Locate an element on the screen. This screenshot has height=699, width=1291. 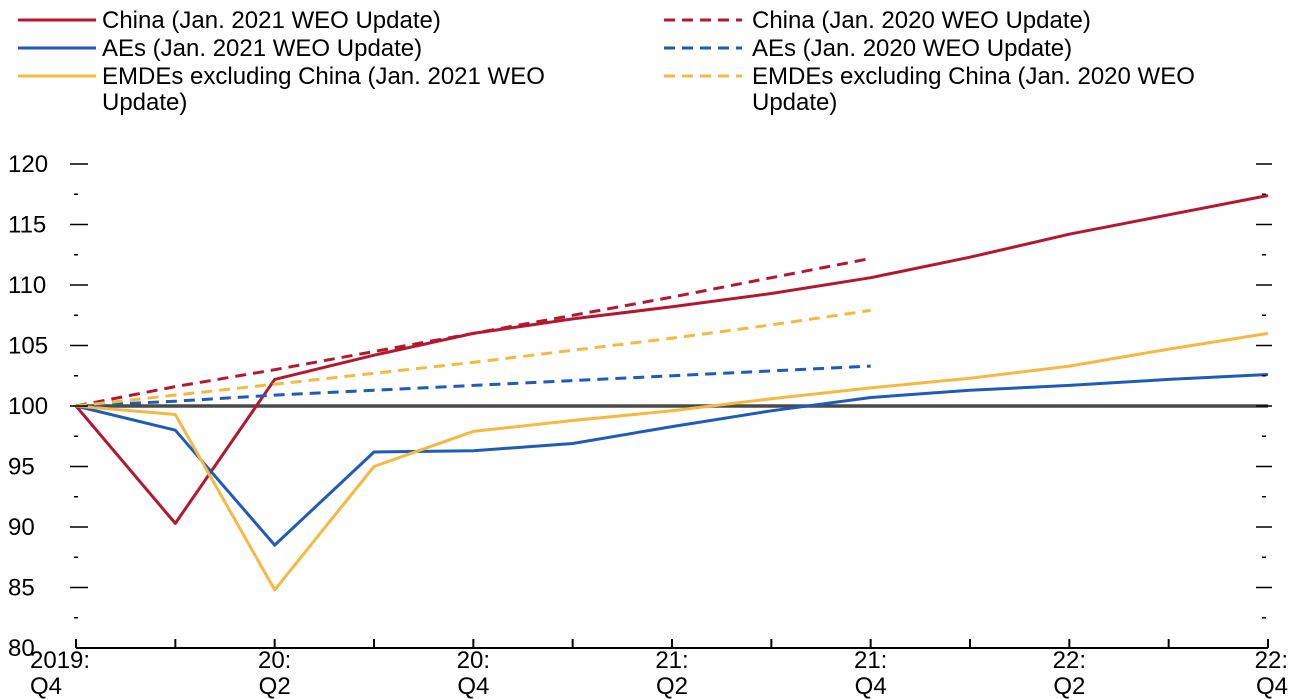
legend-label-1: AEs (Jan. 2021 WEO Update) is located at coordinates (262, 48).